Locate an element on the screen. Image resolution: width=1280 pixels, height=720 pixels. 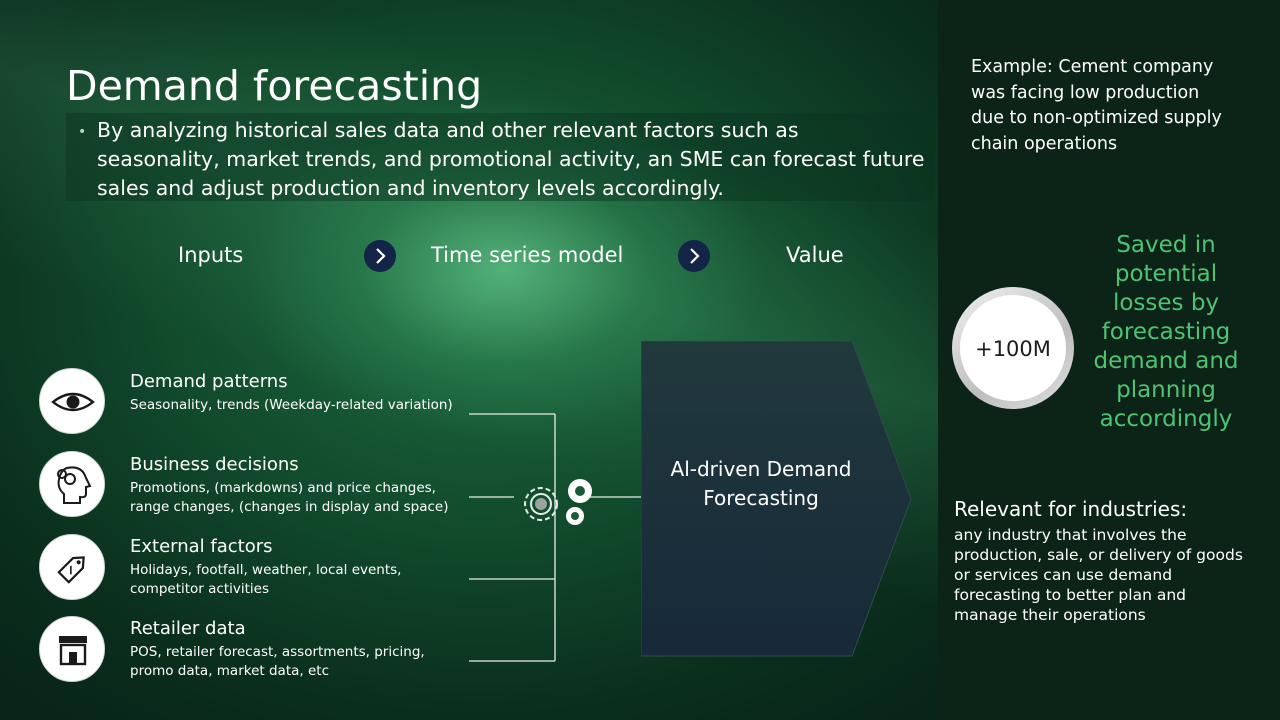
gears-icon is located at coordinates (558, 502).